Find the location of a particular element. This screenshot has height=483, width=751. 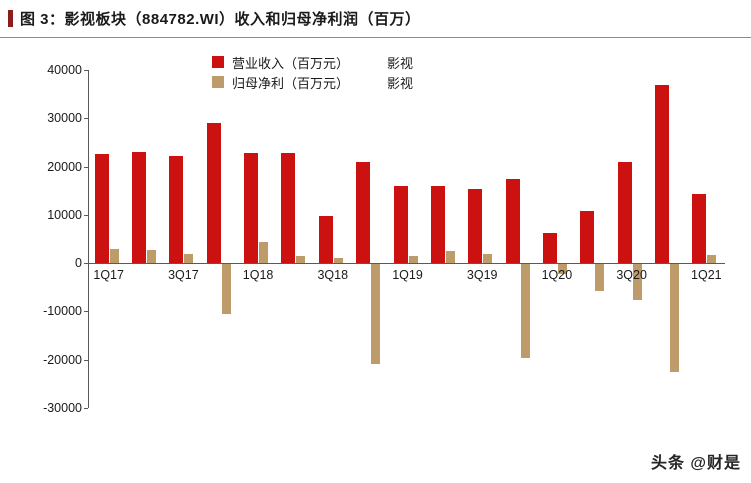

legend-swatch-profit-icon is located at coordinates (218, 82).